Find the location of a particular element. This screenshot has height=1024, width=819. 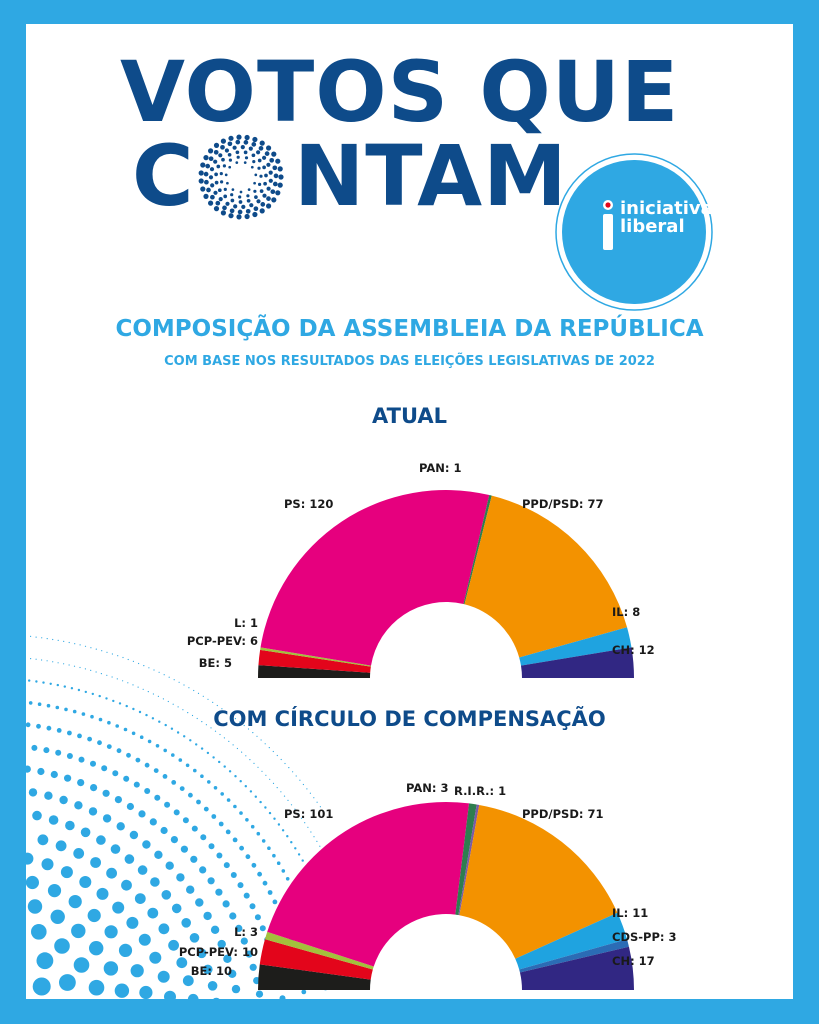

slice-label: BE: 5 is located at coordinates (215, 663).